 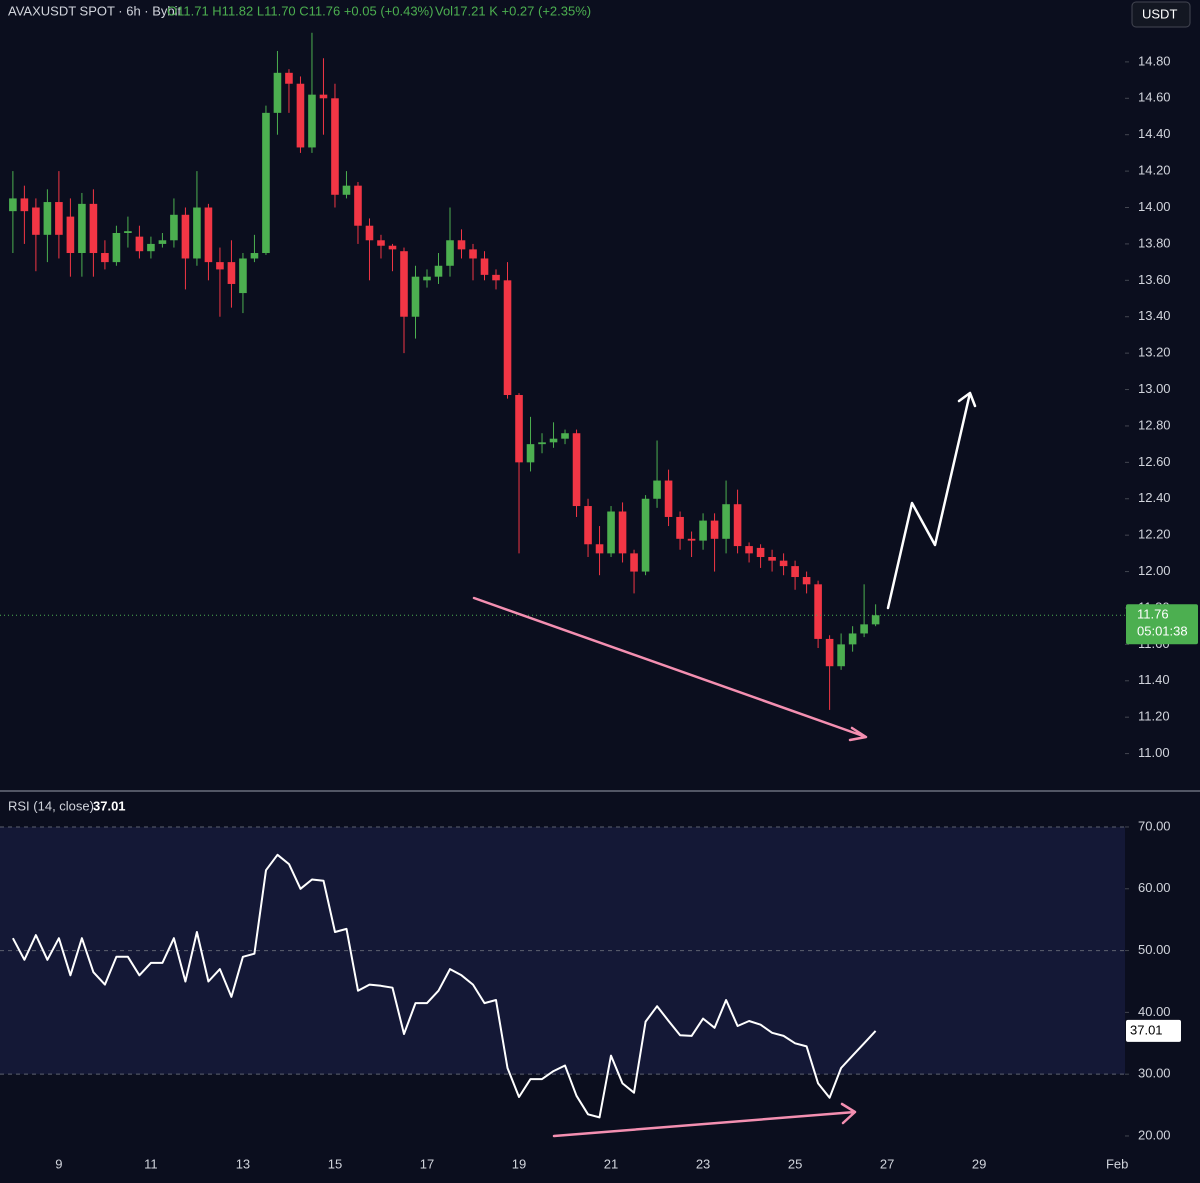 I want to click on y-tick-label: 14.80, so click(x=1154, y=60).